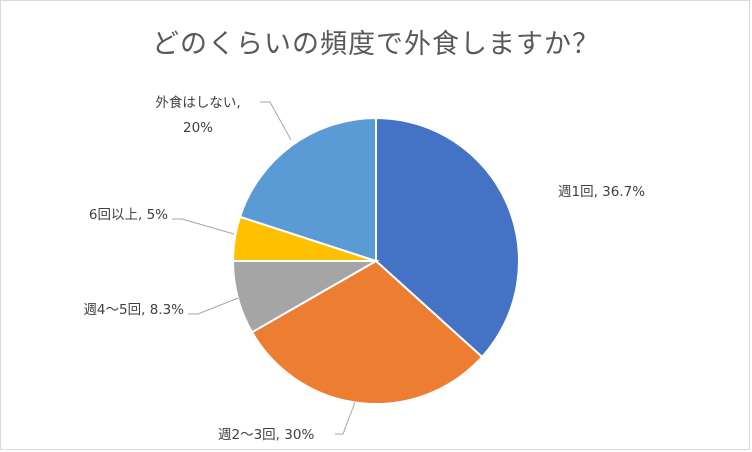  What do you see at coordinates (197, 102) in the screenshot?
I see `data-label-5-line-1: 外食はしない,` at bounding box center [197, 102].